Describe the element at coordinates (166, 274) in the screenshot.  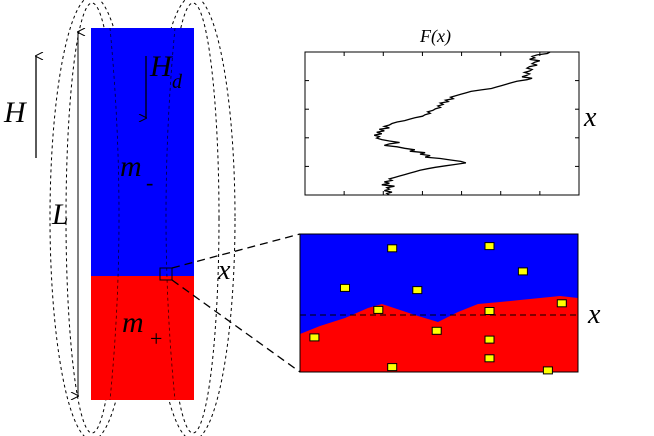
I see `zoom-region-marker` at that location.